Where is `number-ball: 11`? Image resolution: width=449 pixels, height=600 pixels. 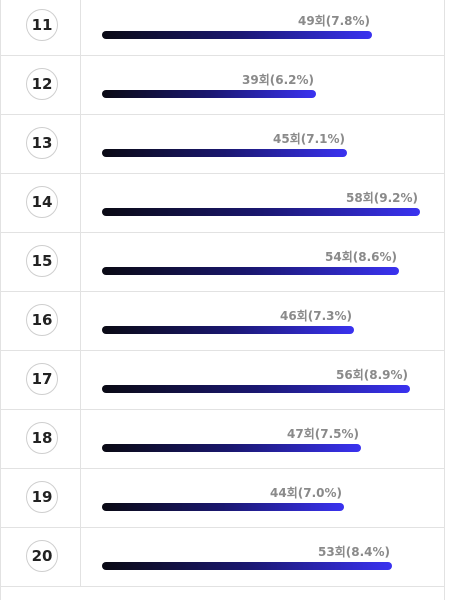 number-ball: 11 is located at coordinates (42, 25).